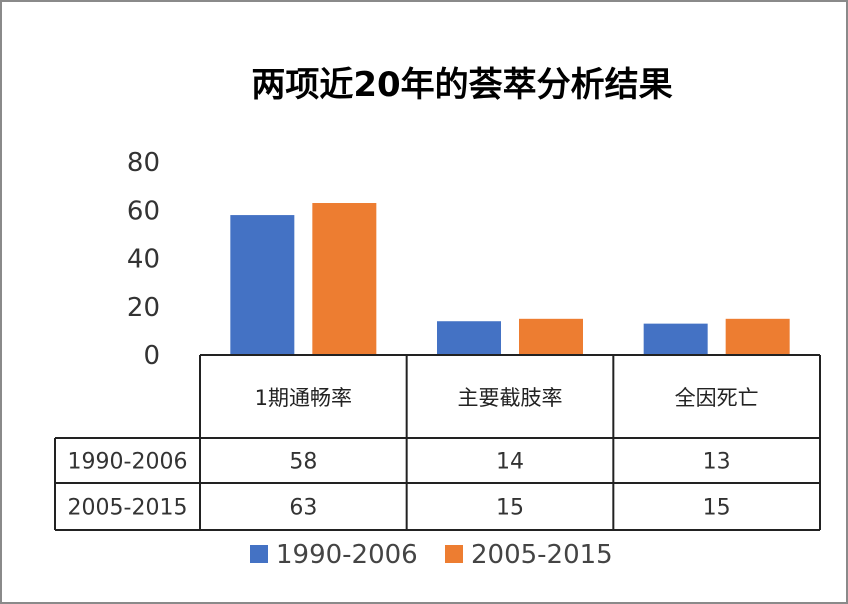 Image resolution: width=848 pixels, height=604 pixels. I want to click on table-cell-value: 14, so click(510, 462).